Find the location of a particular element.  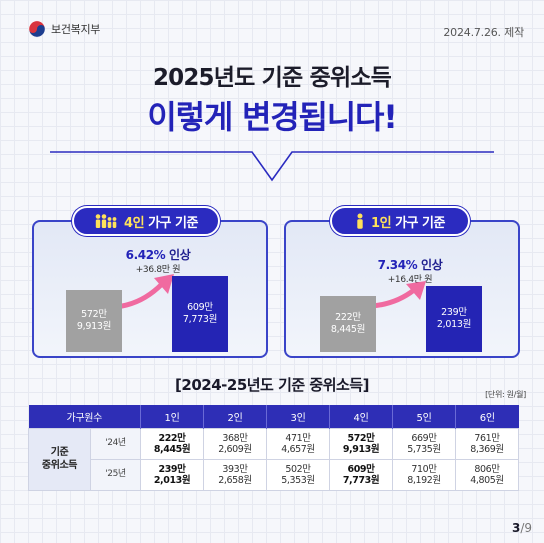

table-header-row: 가구원수 1인 2인 3인 4인 5인 6인 is located at coordinates (273, 416).